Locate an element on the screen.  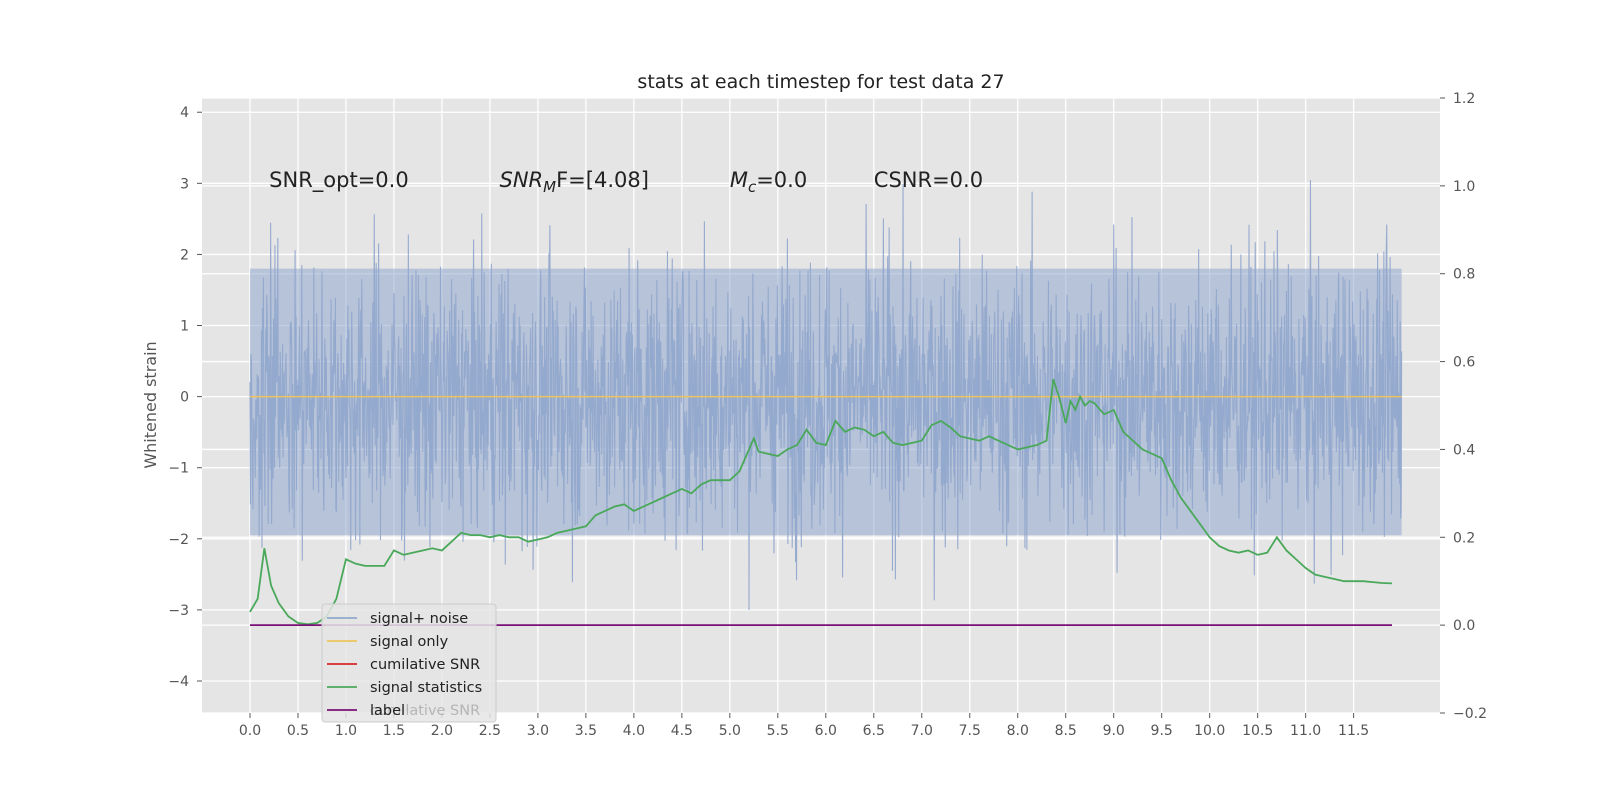
legend-label: cumilative SNR is located at coordinates (425, 665).